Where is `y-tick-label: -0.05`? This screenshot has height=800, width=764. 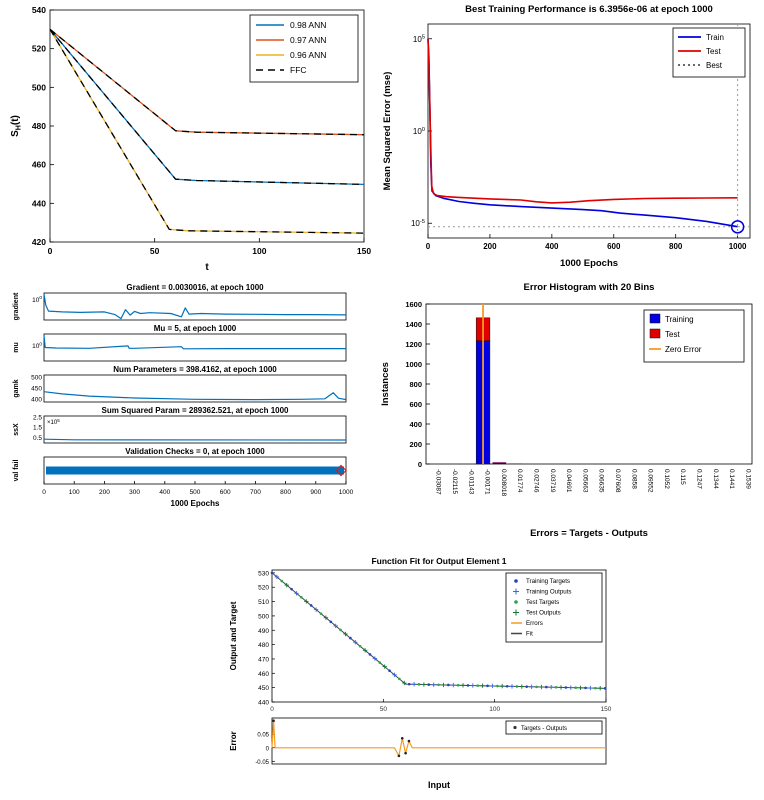
y-tick-label: -0.05 is located at coordinates (262, 763).